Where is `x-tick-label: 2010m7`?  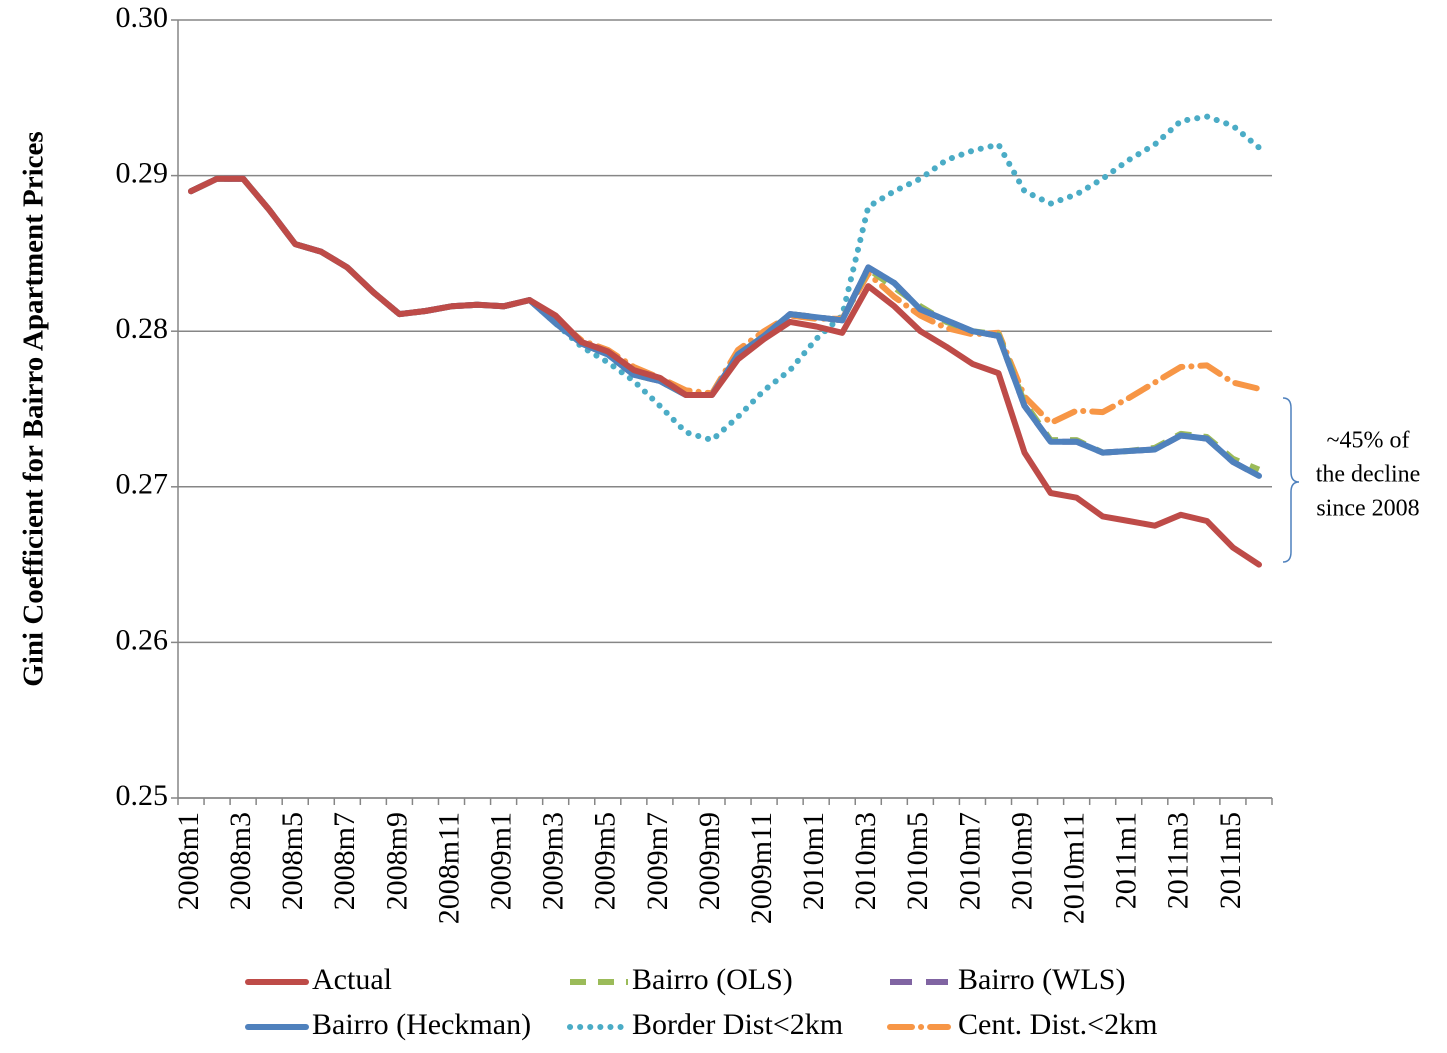 x-tick-label: 2010m7 is located at coordinates (969, 861).